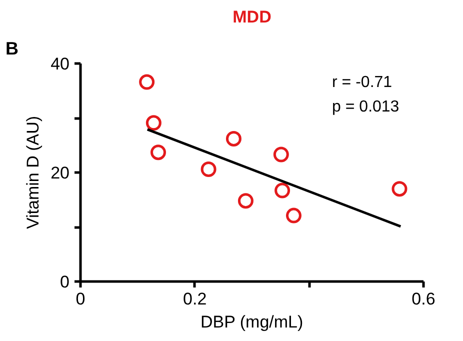 The height and width of the screenshot is (341, 463). Describe the element at coordinates (81, 299) in the screenshot. I see `x-tick-label: 0` at that location.